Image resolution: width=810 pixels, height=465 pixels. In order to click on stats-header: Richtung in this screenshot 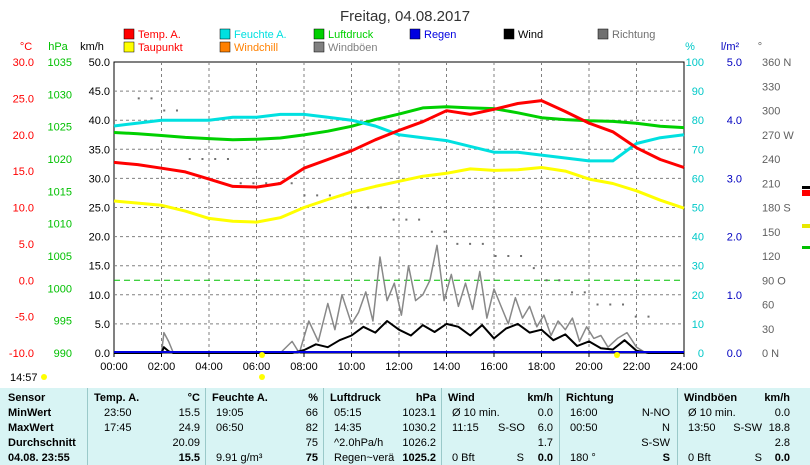, I will do `click(590, 398)`.